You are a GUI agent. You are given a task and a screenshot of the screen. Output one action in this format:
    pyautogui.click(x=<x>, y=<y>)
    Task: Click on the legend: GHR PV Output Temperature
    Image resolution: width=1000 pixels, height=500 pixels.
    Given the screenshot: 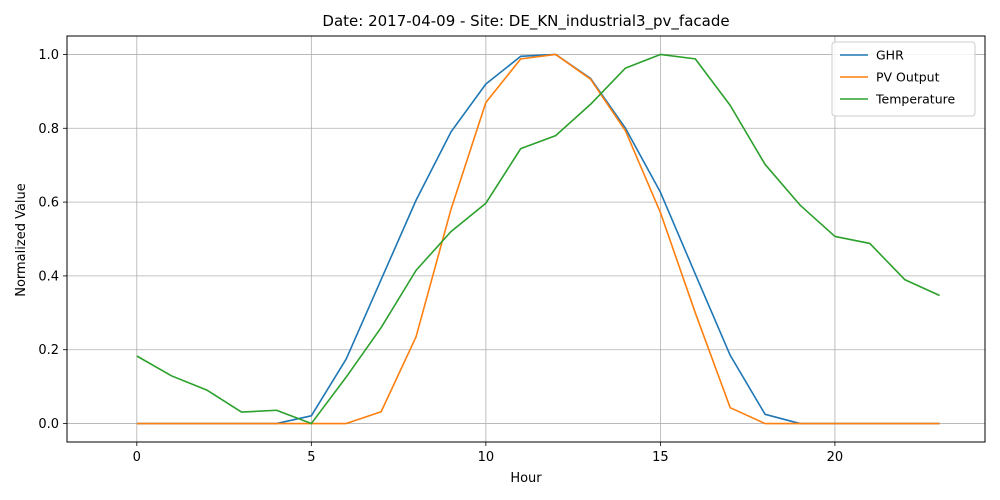 What is the action you would take?
    pyautogui.click(x=903, y=79)
    